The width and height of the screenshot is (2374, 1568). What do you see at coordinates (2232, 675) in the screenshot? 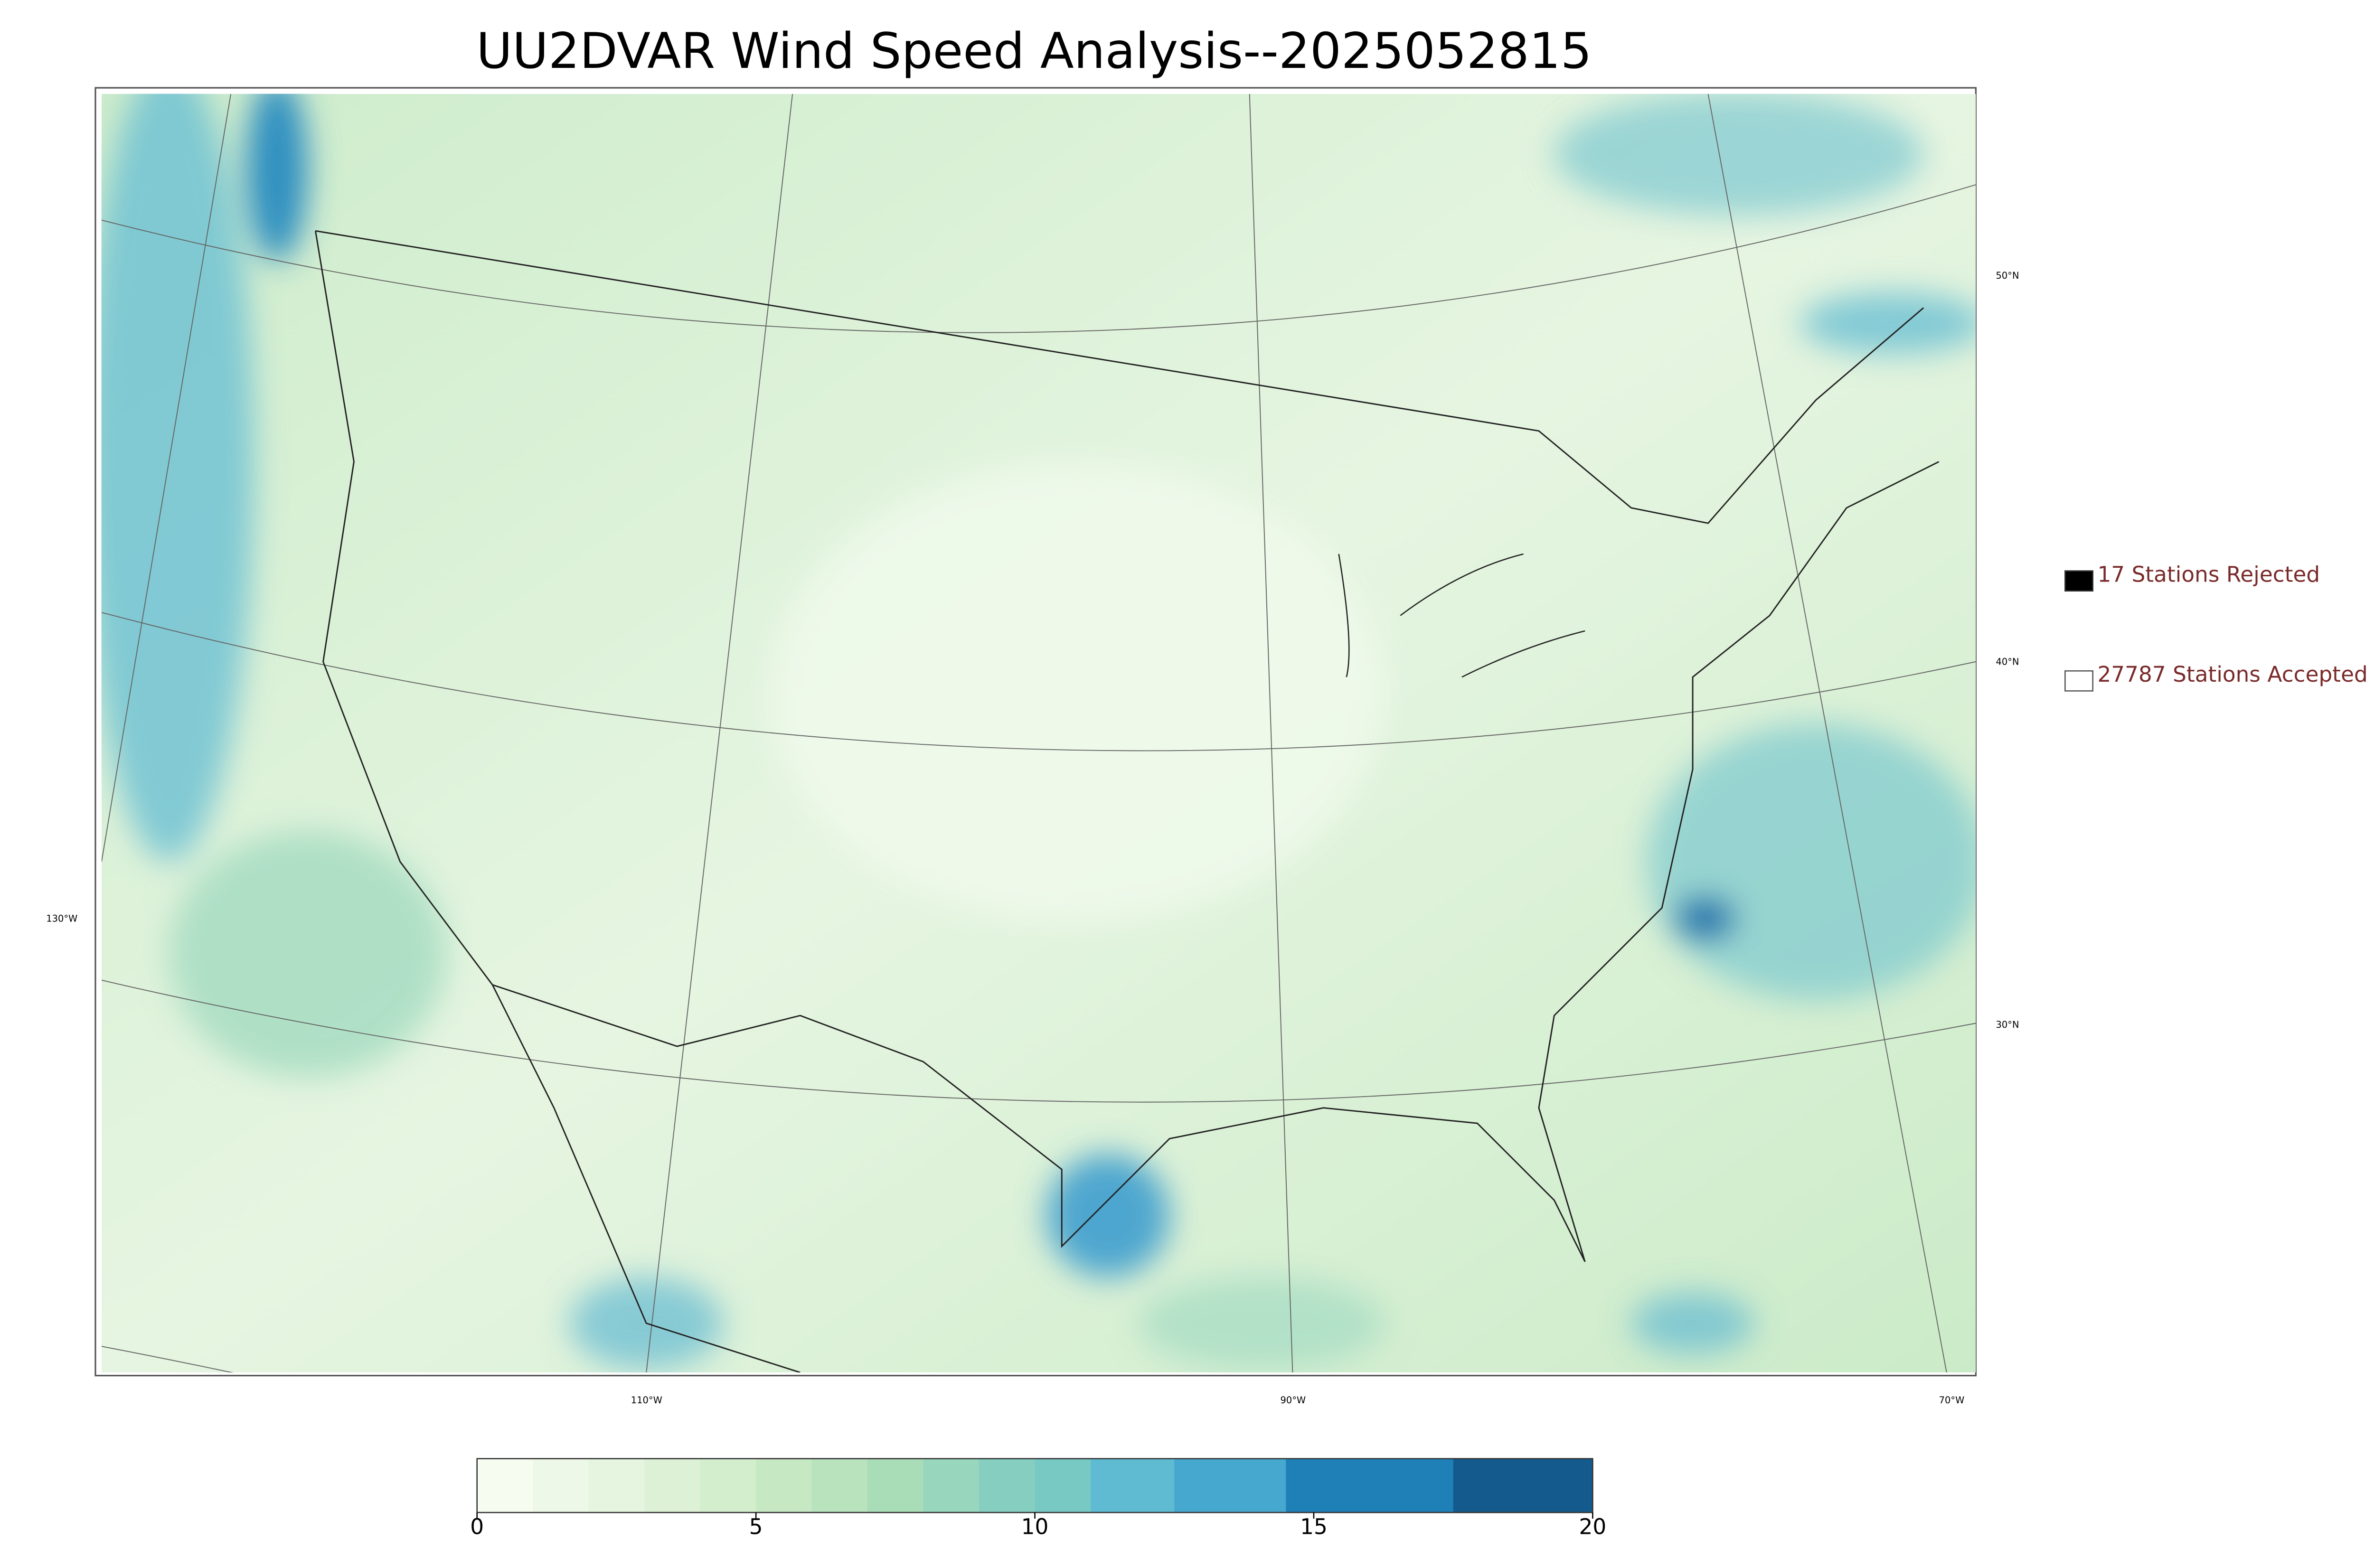
I see `legend-label: 27787 Stations Accepted` at bounding box center [2232, 675].